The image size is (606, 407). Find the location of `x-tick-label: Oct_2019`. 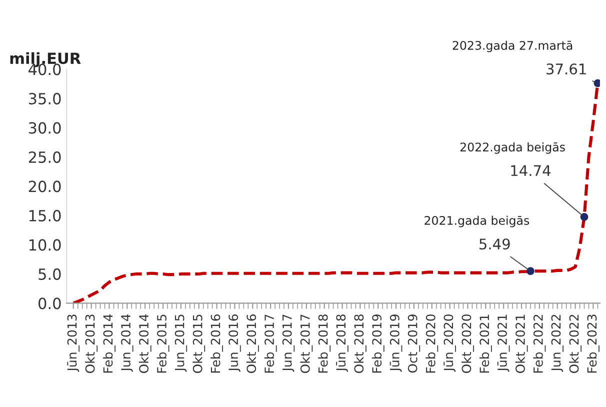

x-tick-label: Oct_2019 is located at coordinates (414, 343).